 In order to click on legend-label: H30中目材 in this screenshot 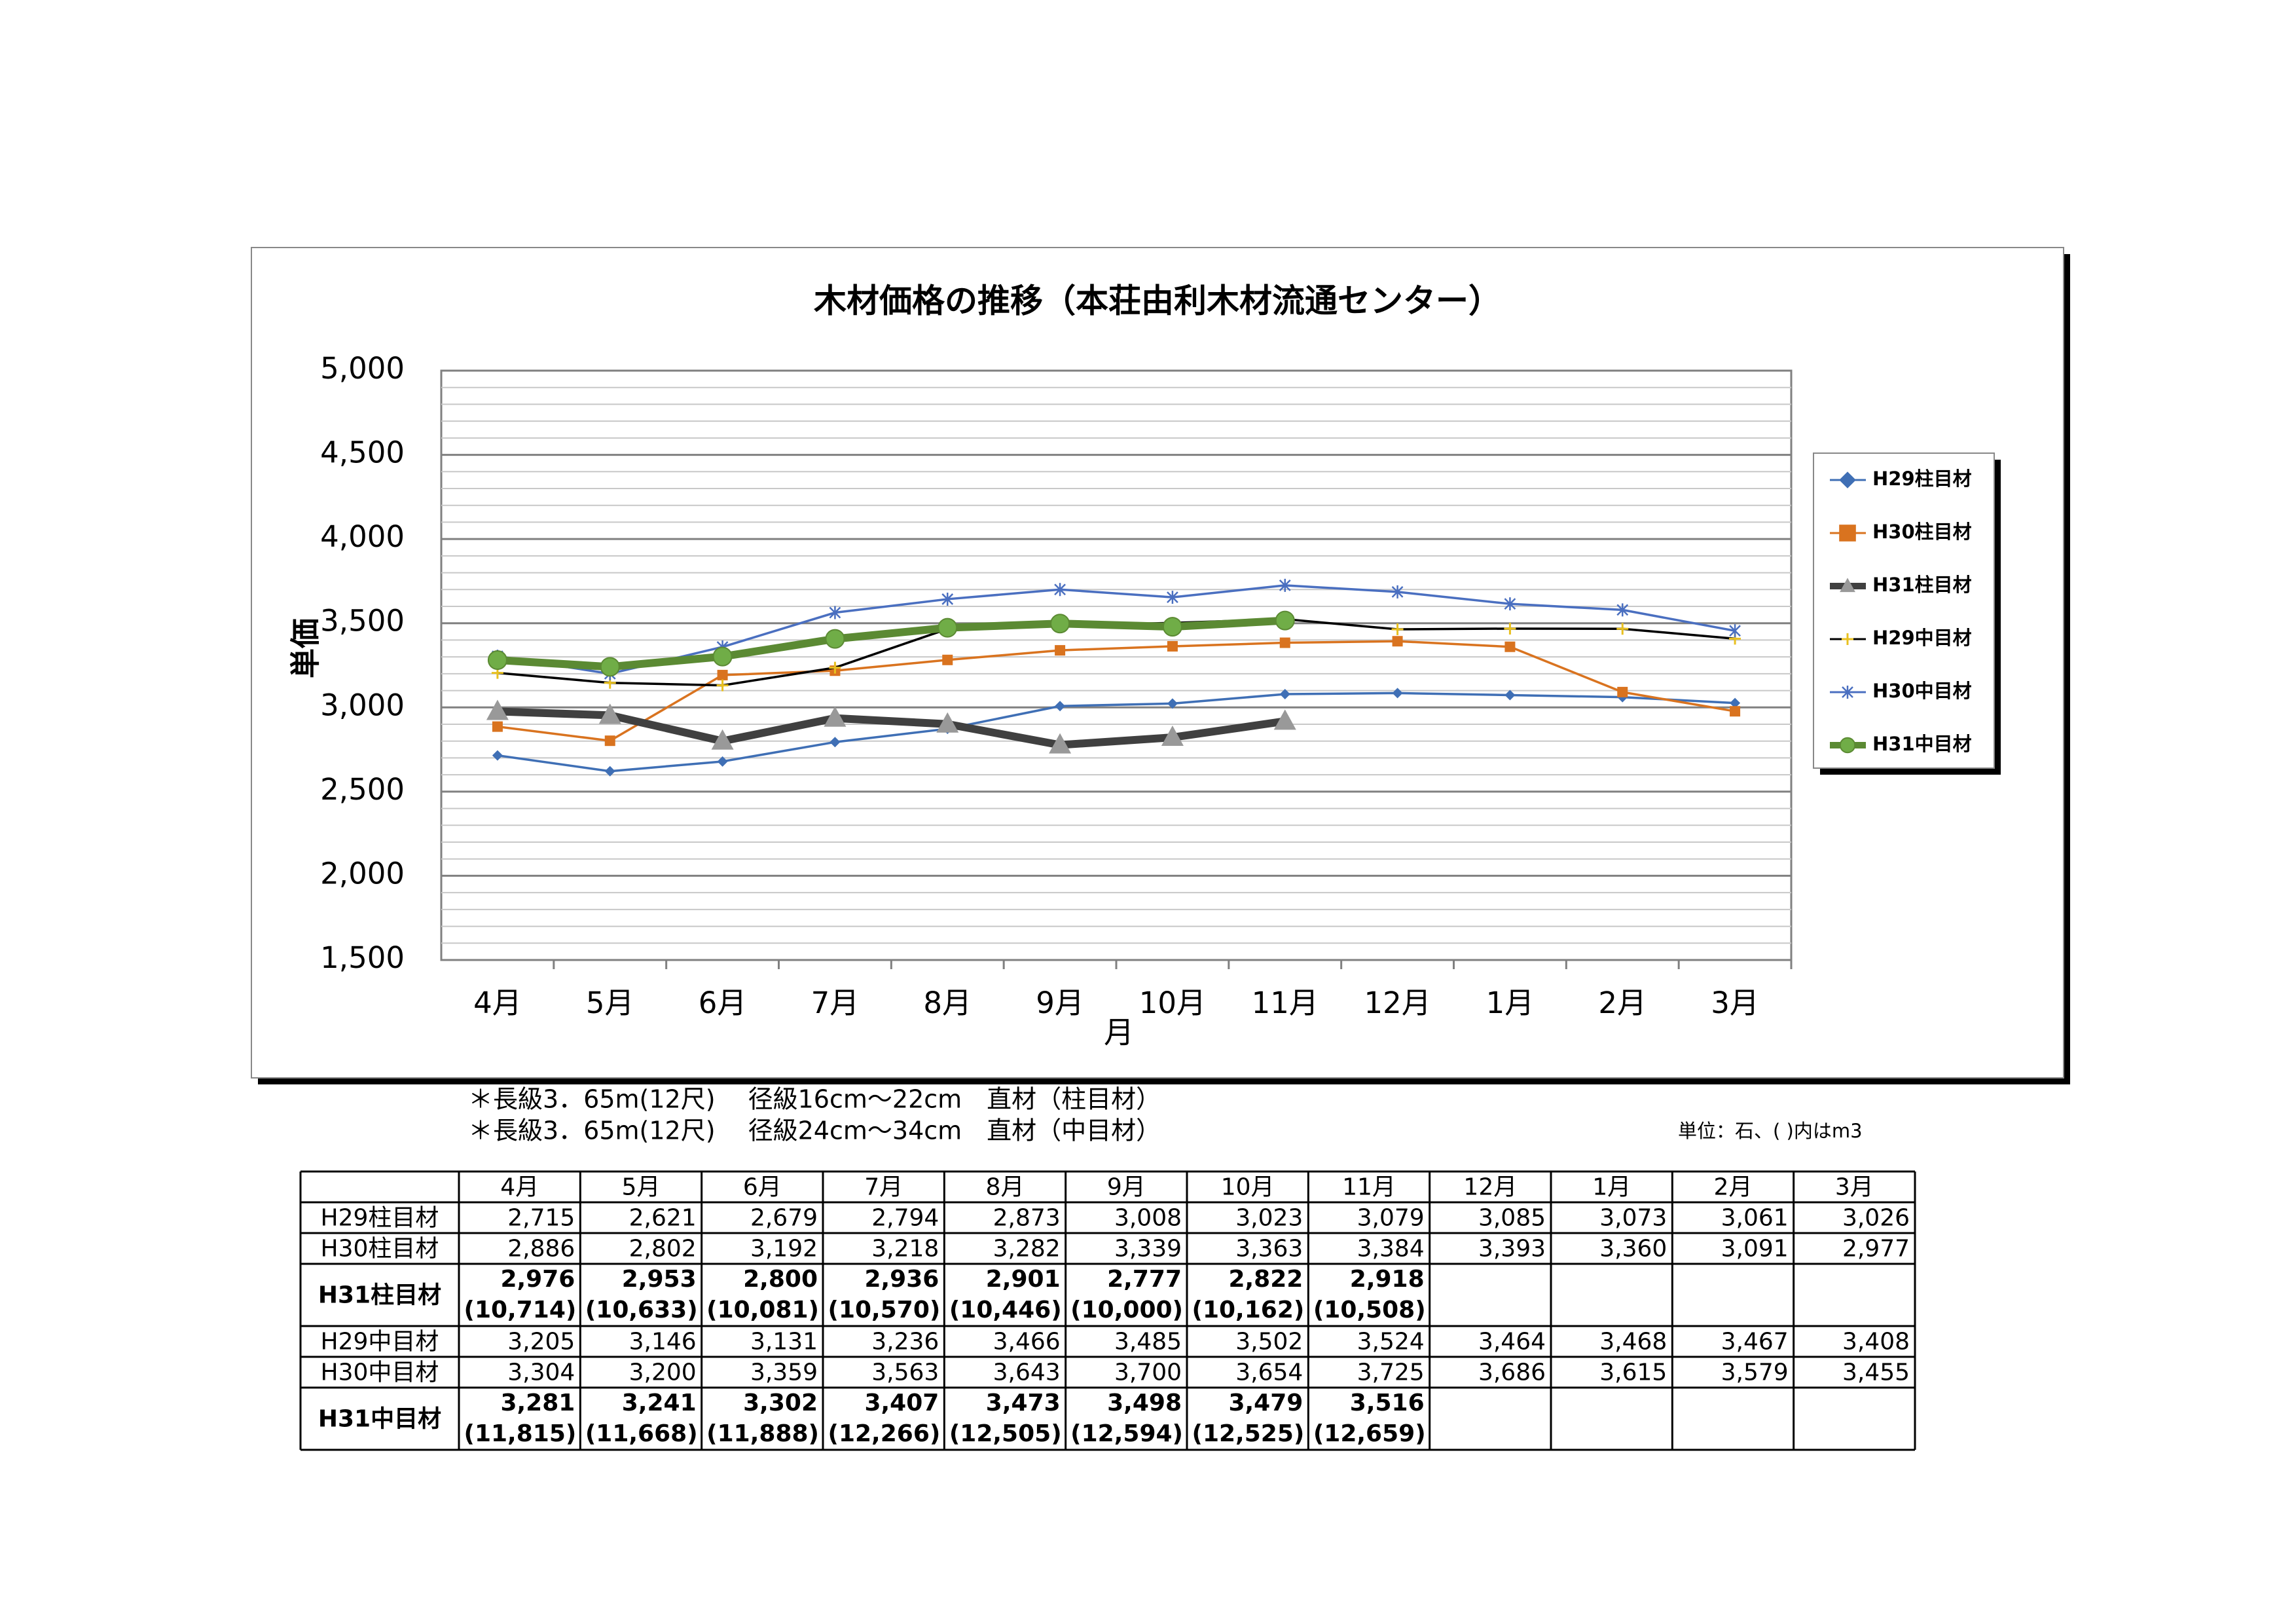, I will do `click(1922, 691)`.